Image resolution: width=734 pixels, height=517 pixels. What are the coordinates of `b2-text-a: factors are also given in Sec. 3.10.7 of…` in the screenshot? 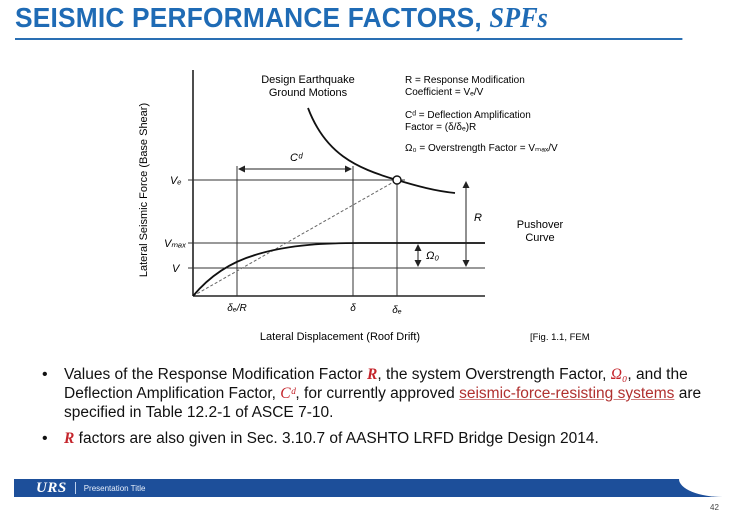 It's located at (336, 438).